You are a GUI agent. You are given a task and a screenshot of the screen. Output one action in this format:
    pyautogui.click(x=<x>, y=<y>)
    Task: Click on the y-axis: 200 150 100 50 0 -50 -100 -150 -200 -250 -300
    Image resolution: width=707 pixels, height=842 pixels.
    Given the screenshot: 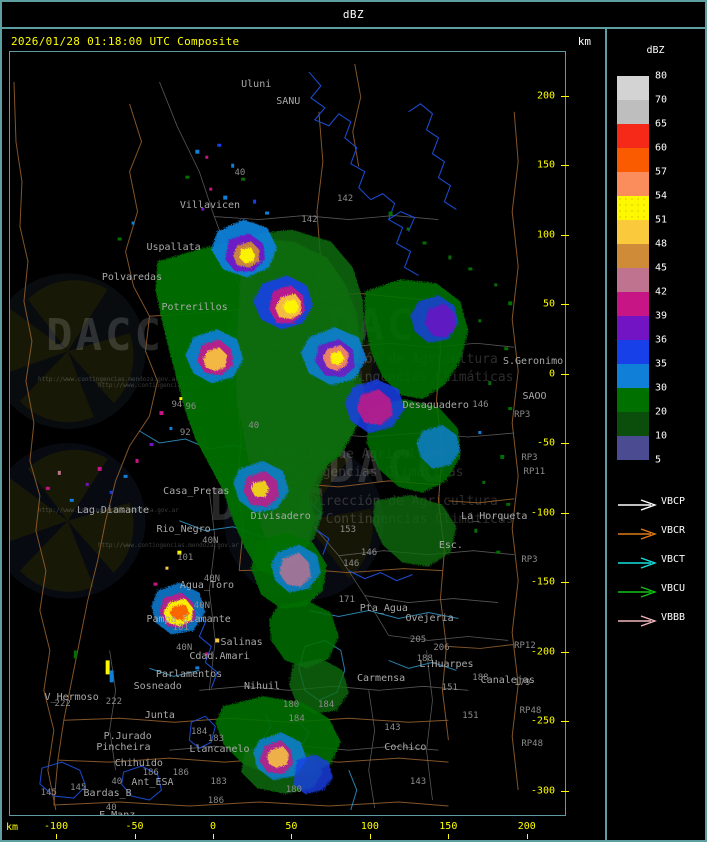 What is the action you would take?
    pyautogui.click(x=536, y=433)
    